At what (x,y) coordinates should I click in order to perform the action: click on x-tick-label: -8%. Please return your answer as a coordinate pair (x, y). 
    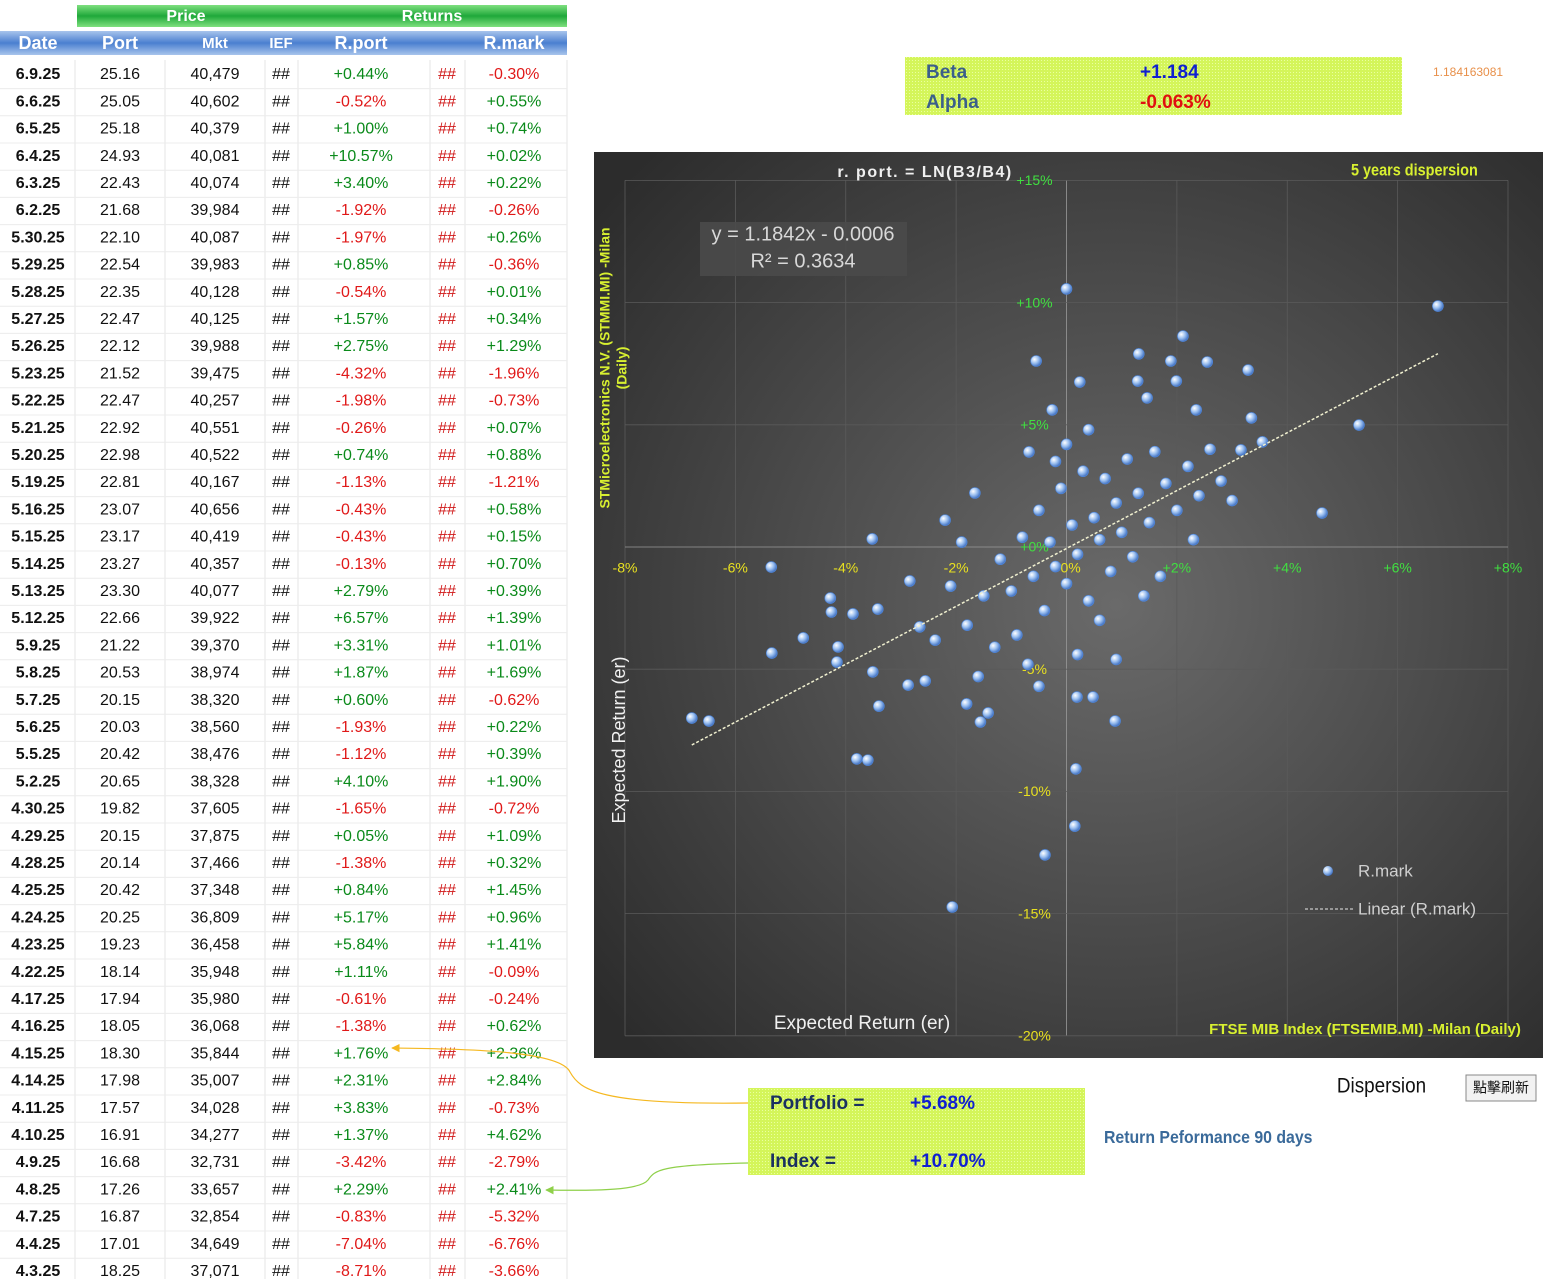
    Looking at the image, I should click on (625, 568).